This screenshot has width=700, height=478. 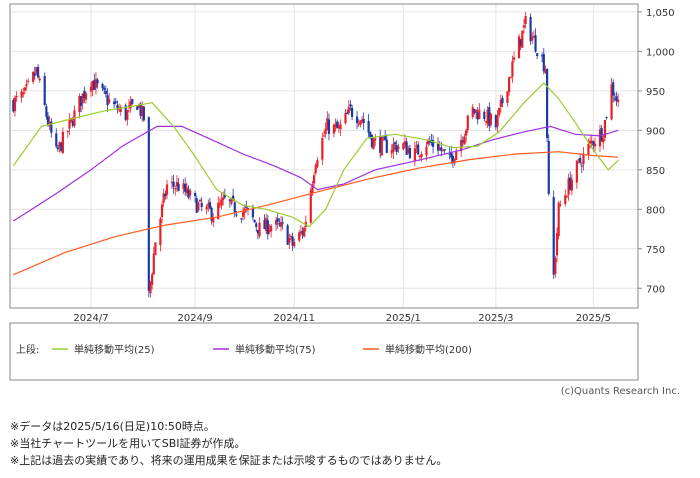 What do you see at coordinates (275, 349) in the screenshot?
I see `legend-label: 単純移動平均(75)` at bounding box center [275, 349].